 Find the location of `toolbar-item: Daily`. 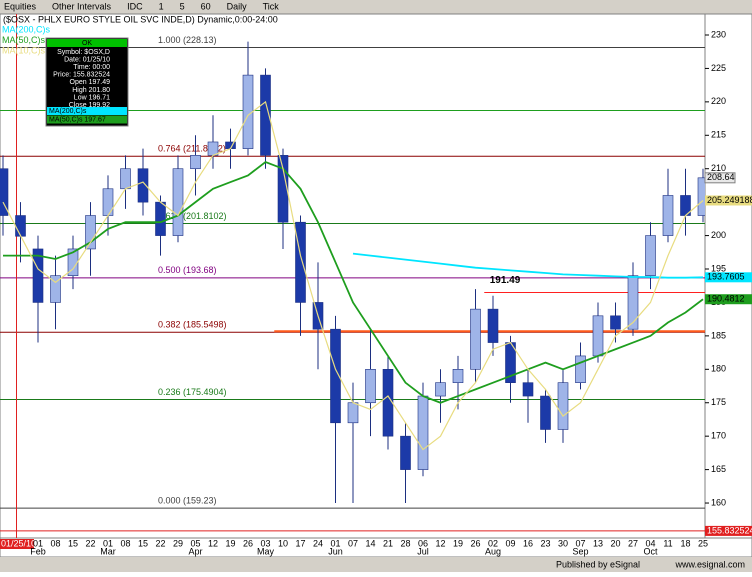

toolbar-item: Daily is located at coordinates (237, 6).